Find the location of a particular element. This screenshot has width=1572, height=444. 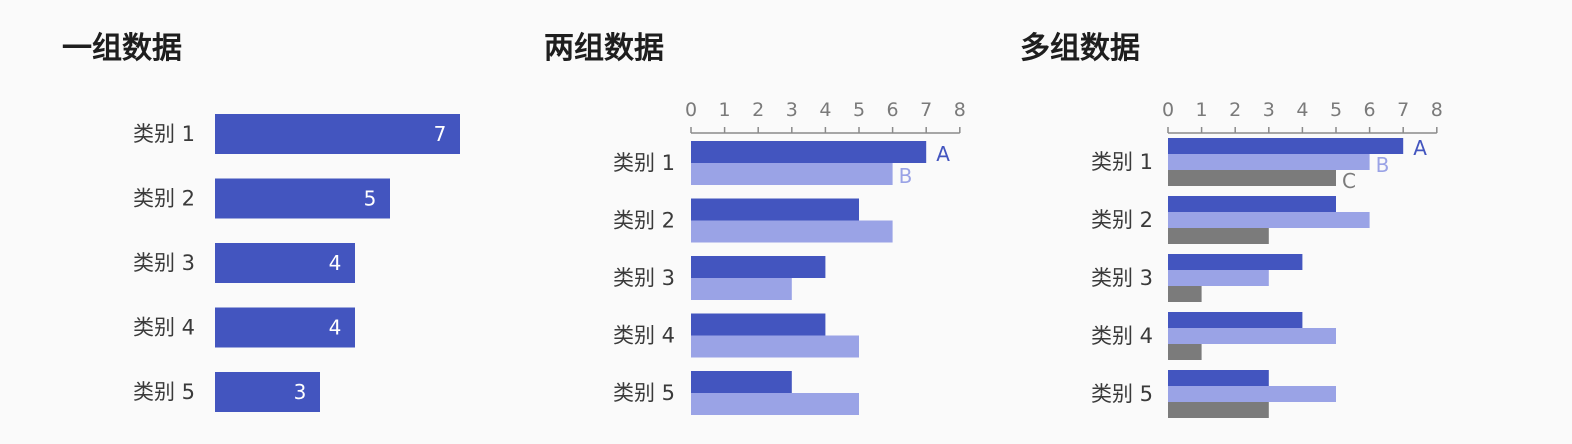

chart-title: 多组数据 is located at coordinates (1080, 48).